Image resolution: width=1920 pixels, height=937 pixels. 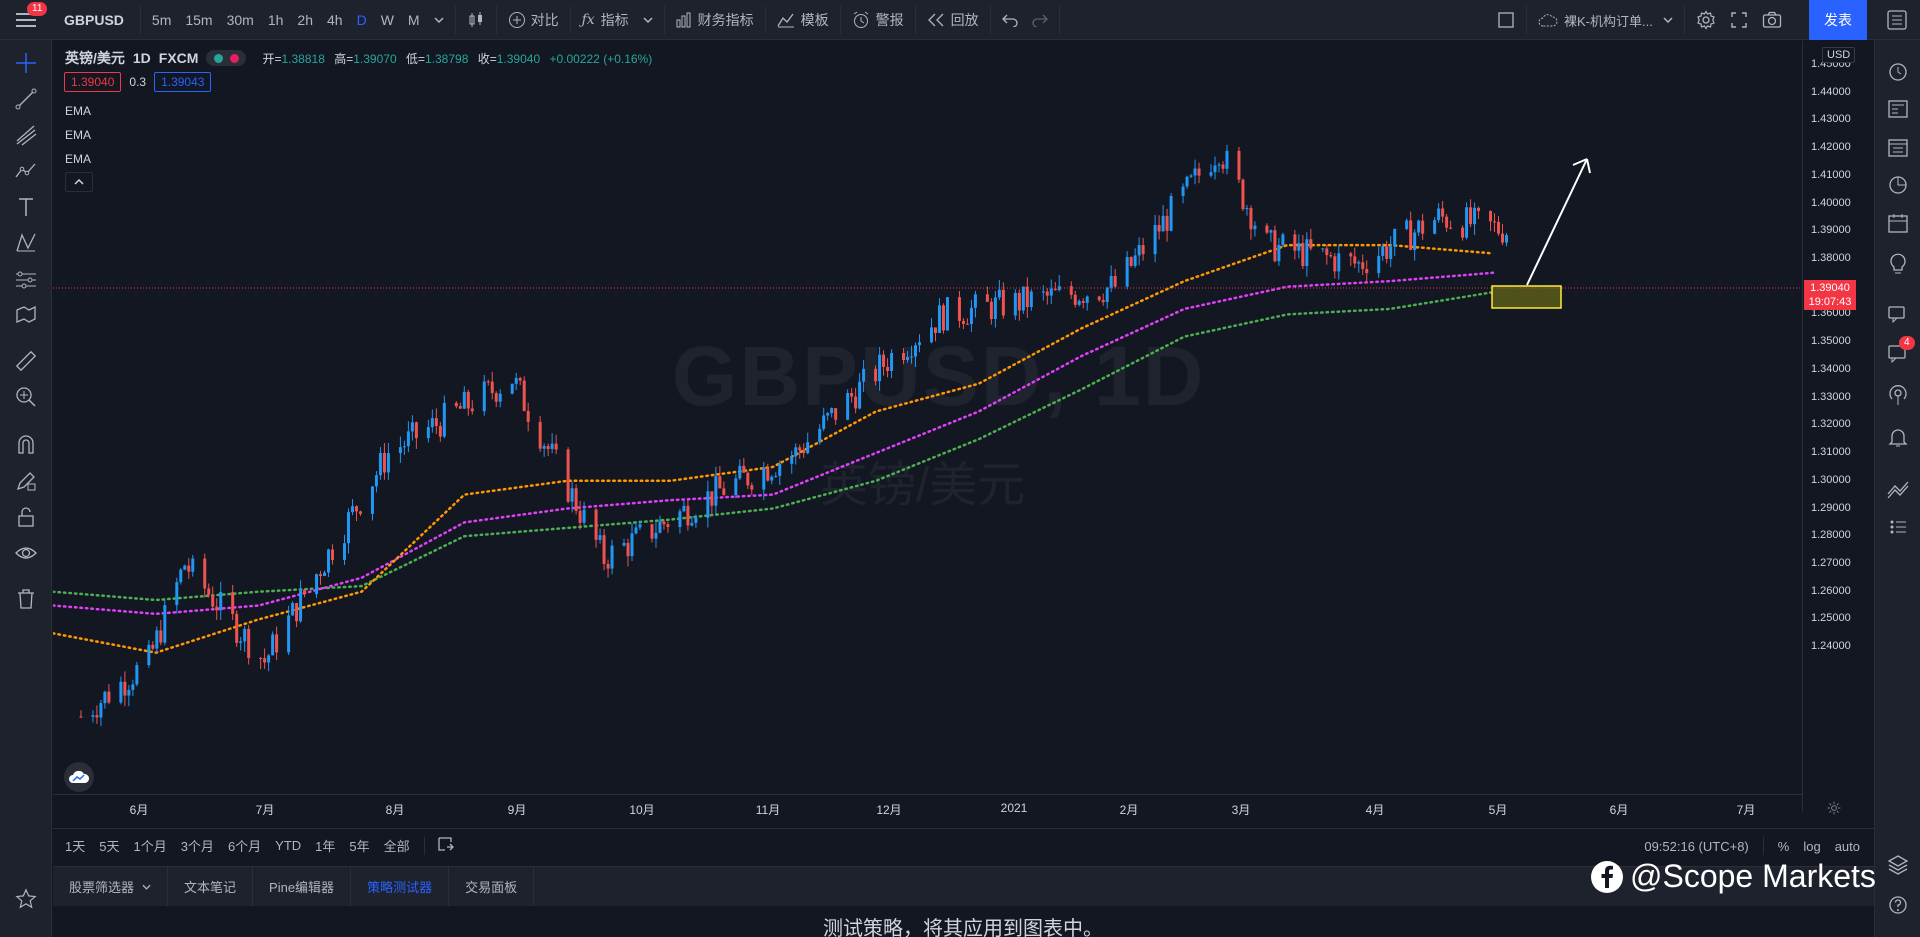 I want to click on interval-30m: 30m, so click(x=240, y=19).